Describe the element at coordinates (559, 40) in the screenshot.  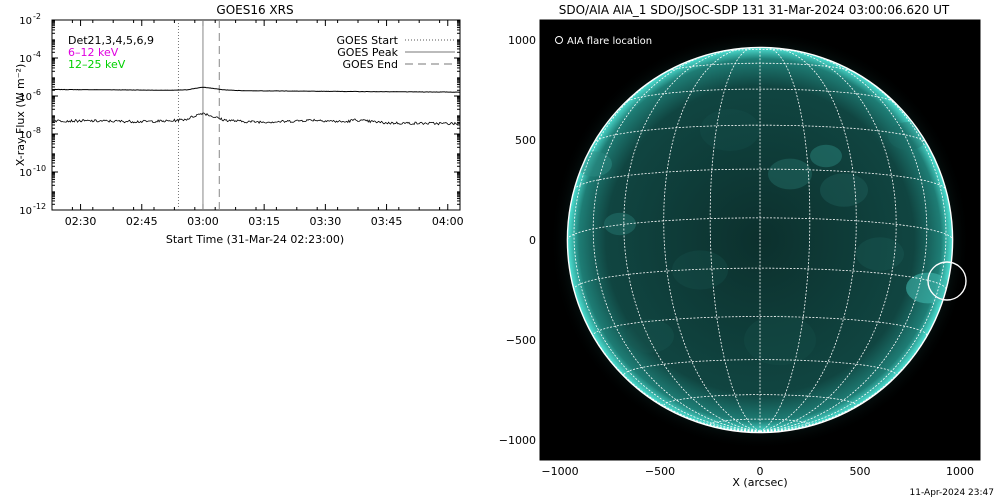
I see `flare-legend-symbol` at that location.